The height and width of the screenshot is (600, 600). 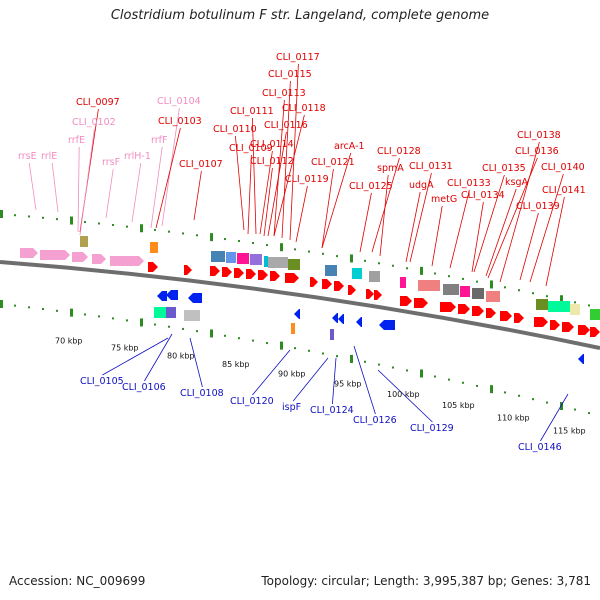 What do you see at coordinates (137, 156) in the screenshot?
I see `gene-label: rrlH-1` at bounding box center [137, 156].